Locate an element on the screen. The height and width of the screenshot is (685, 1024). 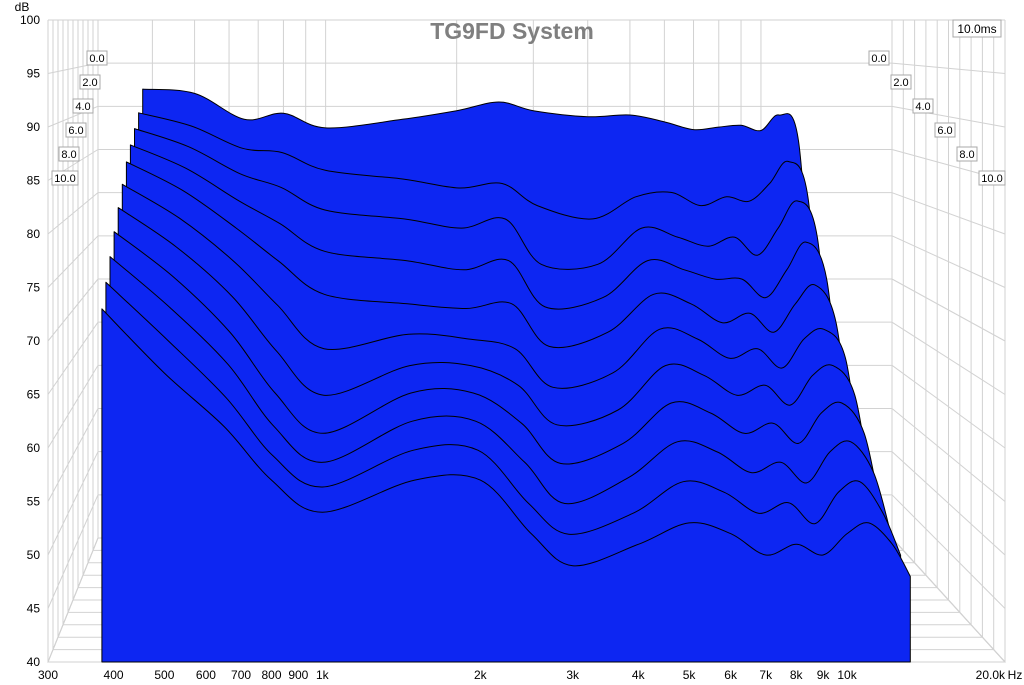
time-label-right: 4.0 is located at coordinates (922, 107).